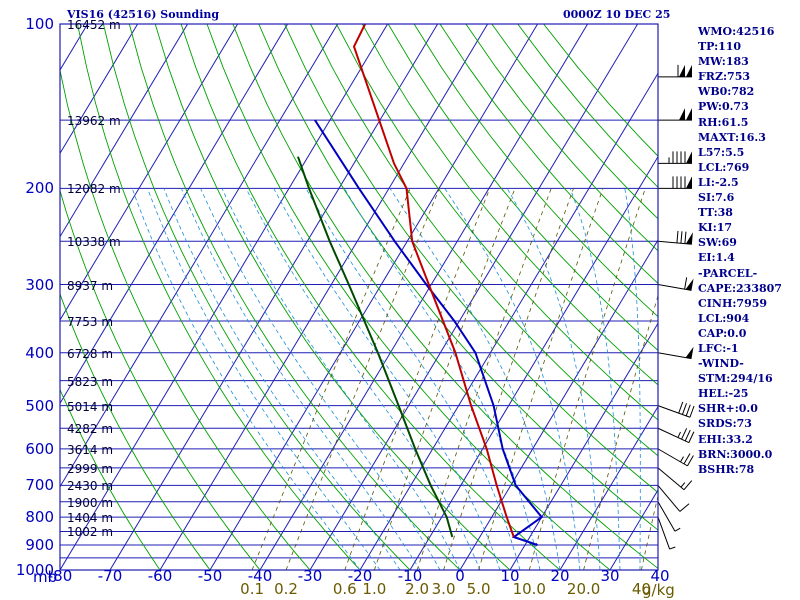  I want to click on pressure-tick-label: 300, so click(39, 284).